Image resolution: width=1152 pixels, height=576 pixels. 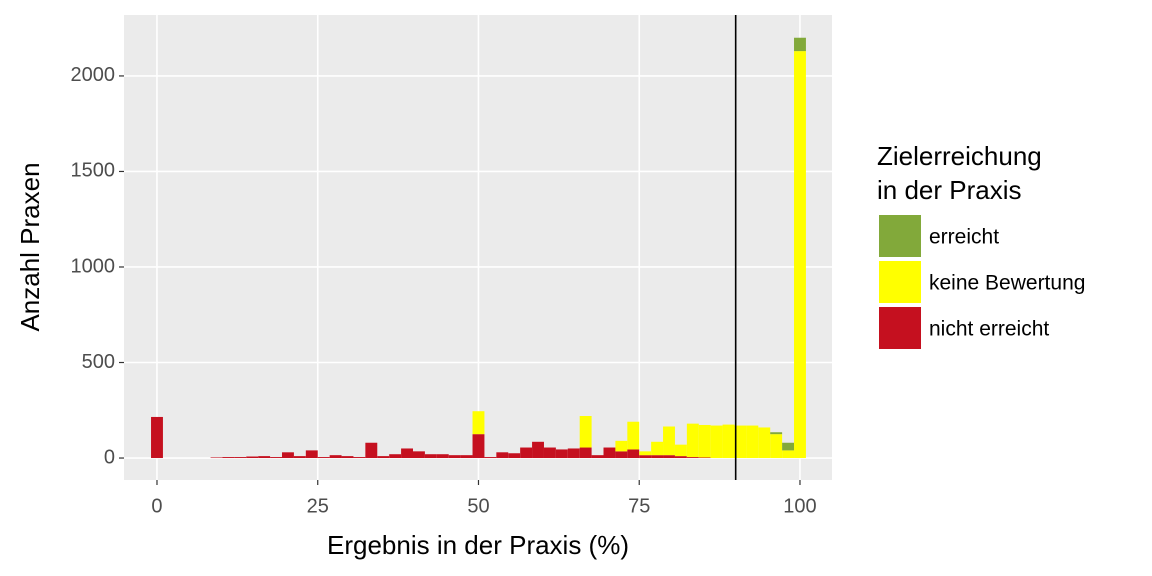 I want to click on y-tick-label: 2000, so click(x=93, y=75).